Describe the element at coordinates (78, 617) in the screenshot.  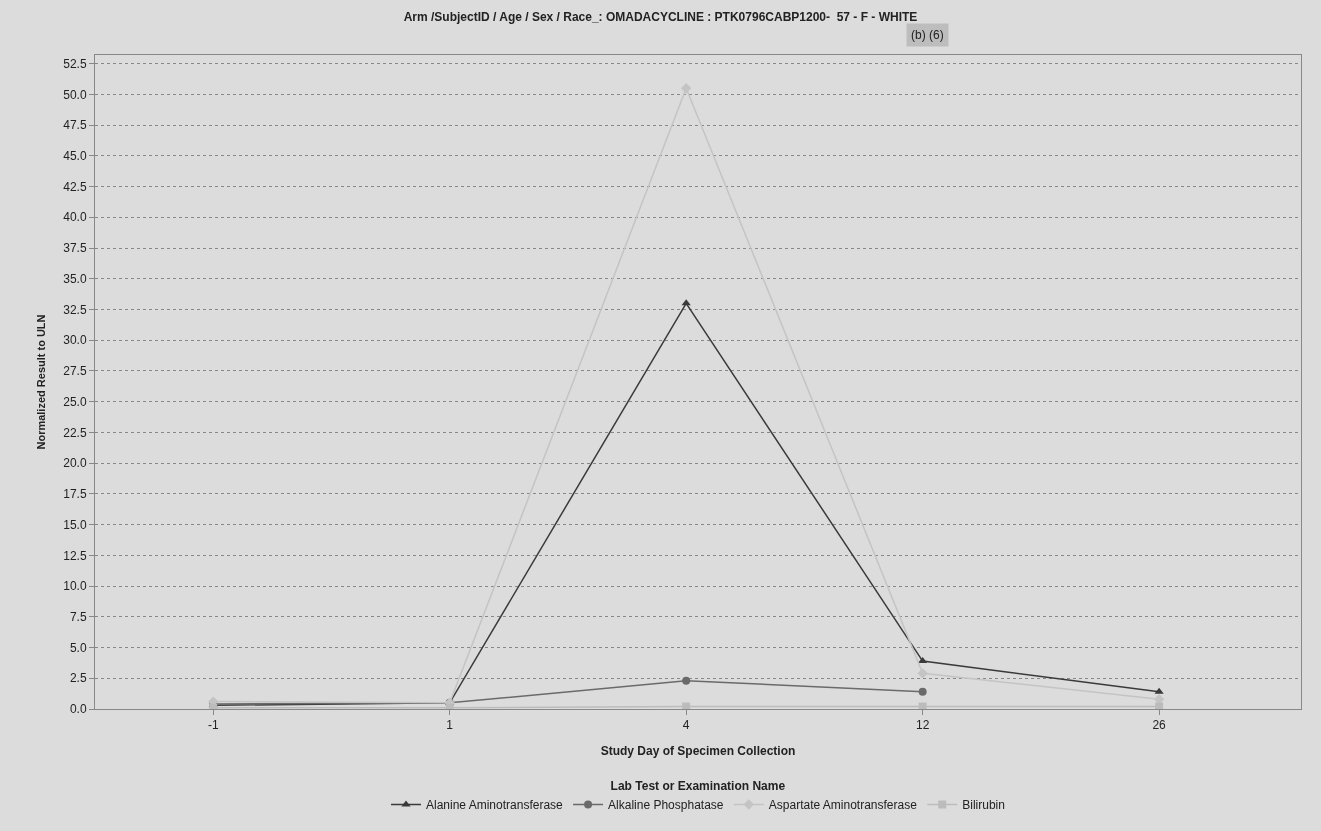
I see `y-tick-label: 7.5` at that location.